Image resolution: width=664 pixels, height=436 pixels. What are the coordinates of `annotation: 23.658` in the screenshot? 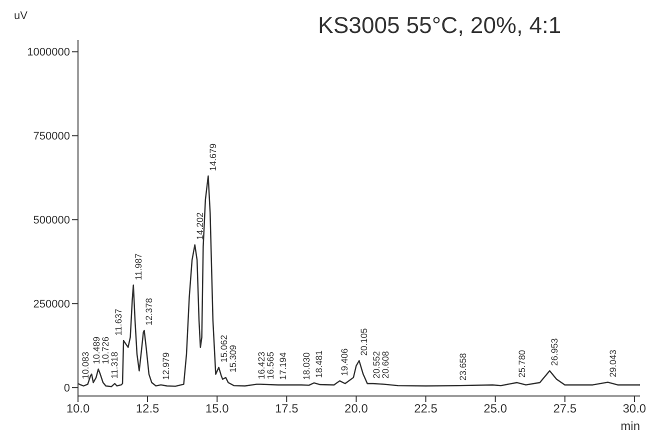 It's located at (463, 367).